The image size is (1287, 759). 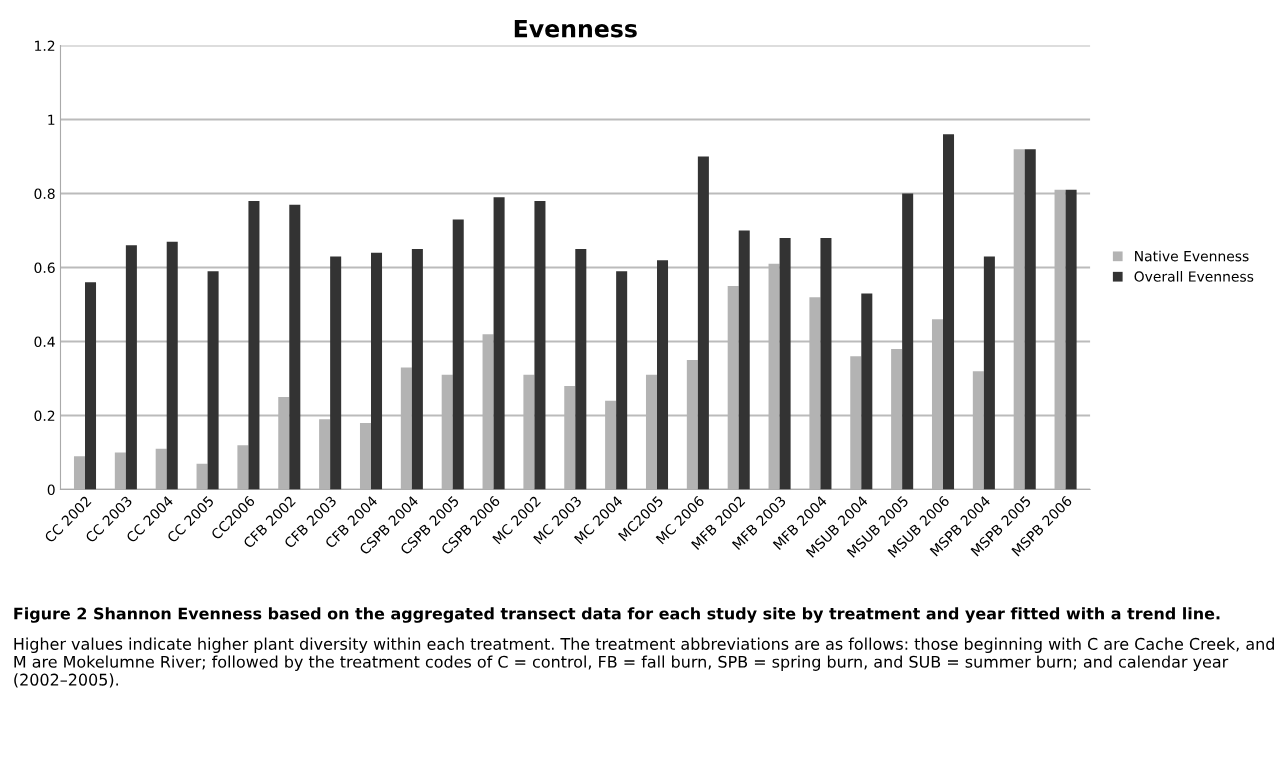 What do you see at coordinates (617, 615) in the screenshot?
I see `caption: Figure 2 Shannon Evenness based on the aggregated transect data for each study site by treatment and year fitted with a trend line.` at bounding box center [617, 615].